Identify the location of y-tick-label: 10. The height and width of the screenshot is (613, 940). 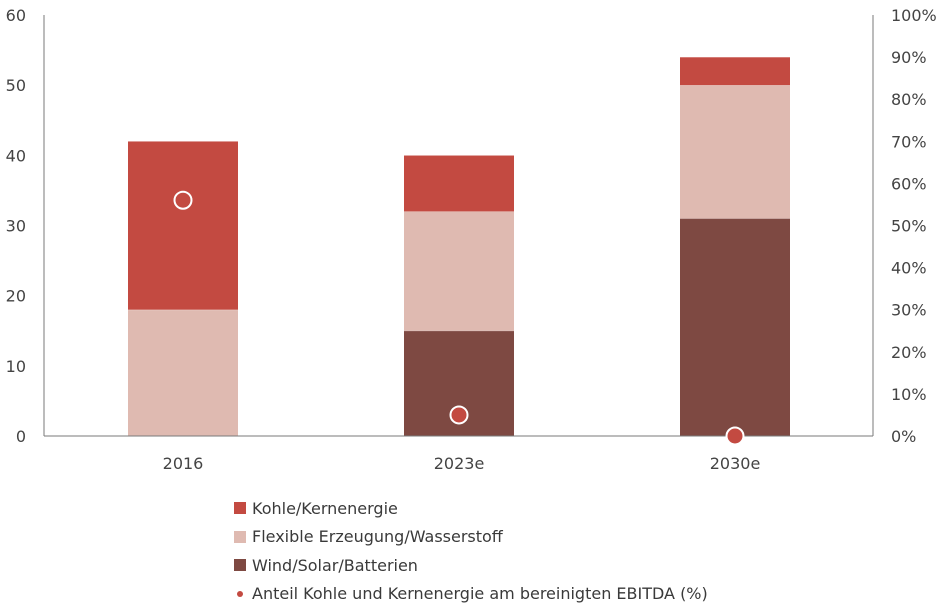
(16, 366).